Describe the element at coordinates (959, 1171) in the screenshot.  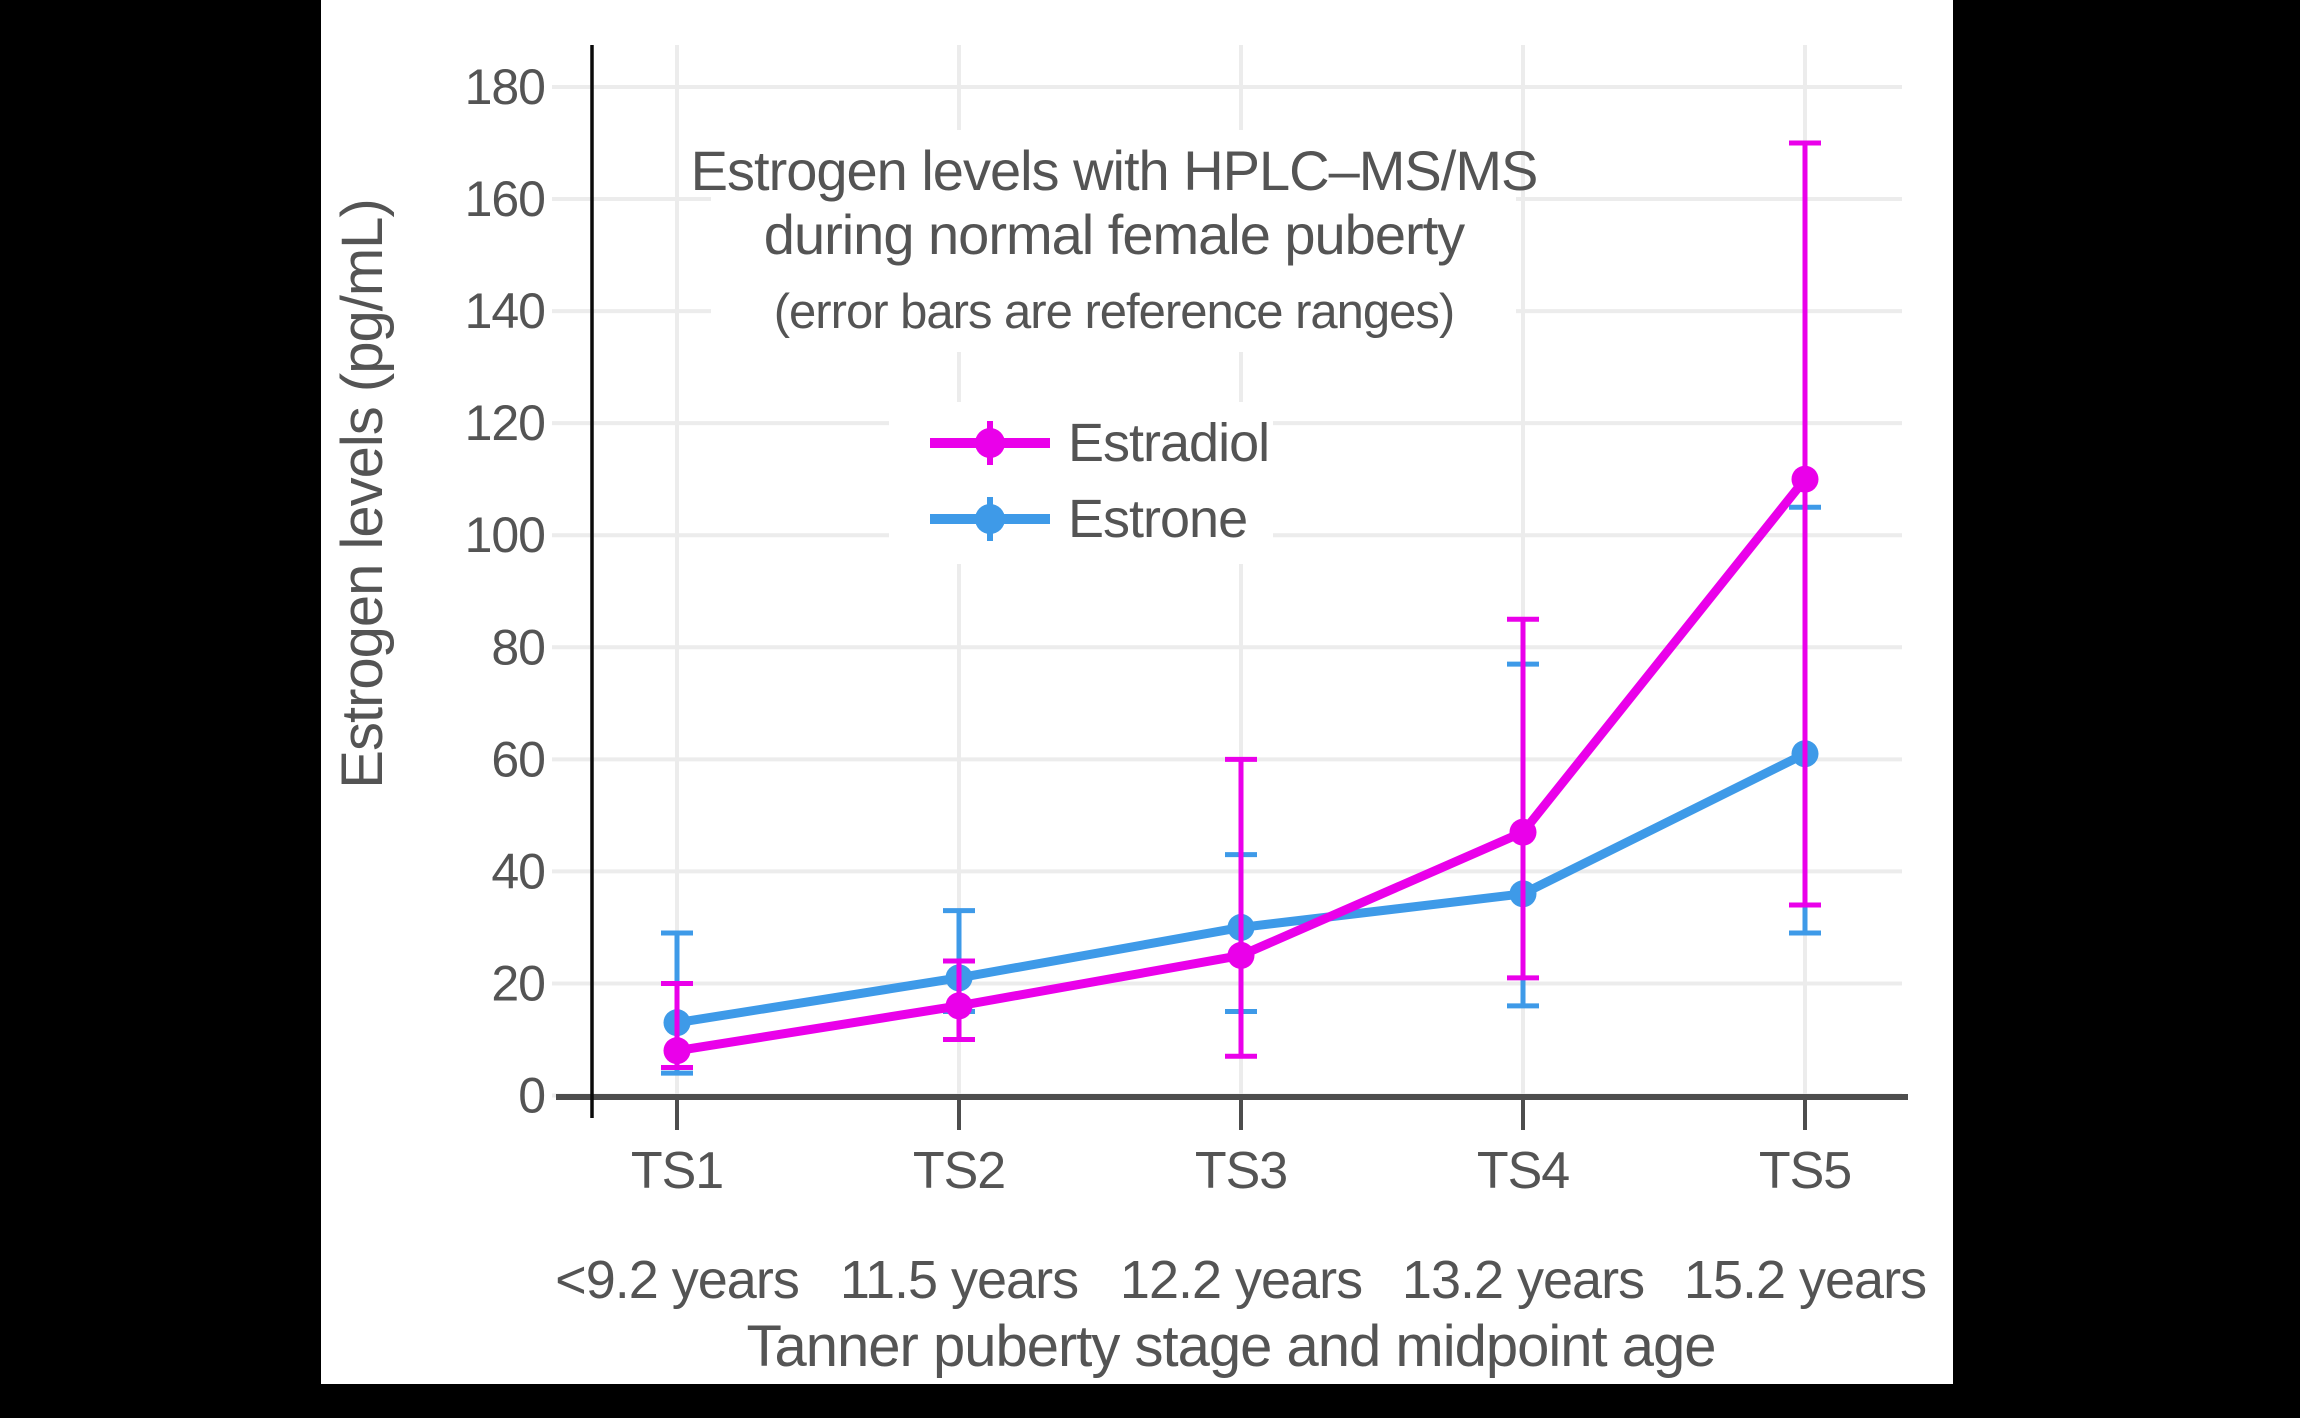
I see `x-tick-label-stage: TS2` at that location.